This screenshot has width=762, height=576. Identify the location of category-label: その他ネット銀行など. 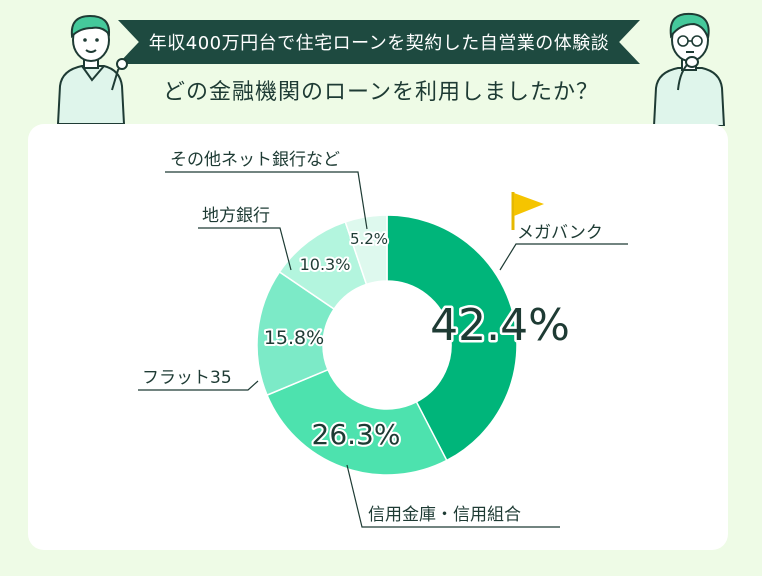
(255, 160).